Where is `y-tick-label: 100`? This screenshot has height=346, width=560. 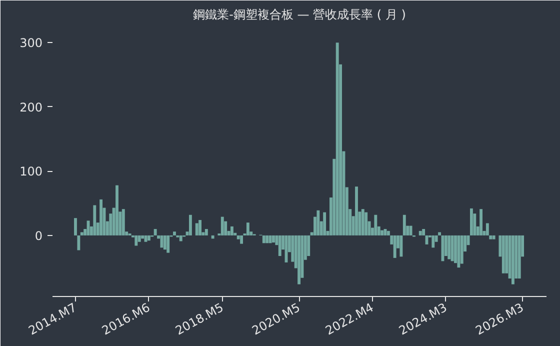
y-tick-label: 100 is located at coordinates (31, 171).